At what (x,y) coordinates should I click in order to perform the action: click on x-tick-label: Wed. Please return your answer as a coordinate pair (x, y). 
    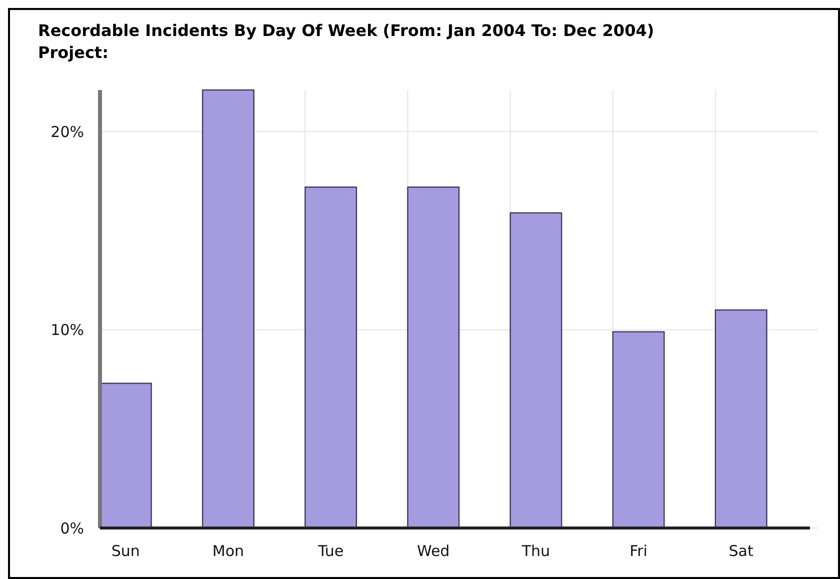
    Looking at the image, I should click on (433, 551).